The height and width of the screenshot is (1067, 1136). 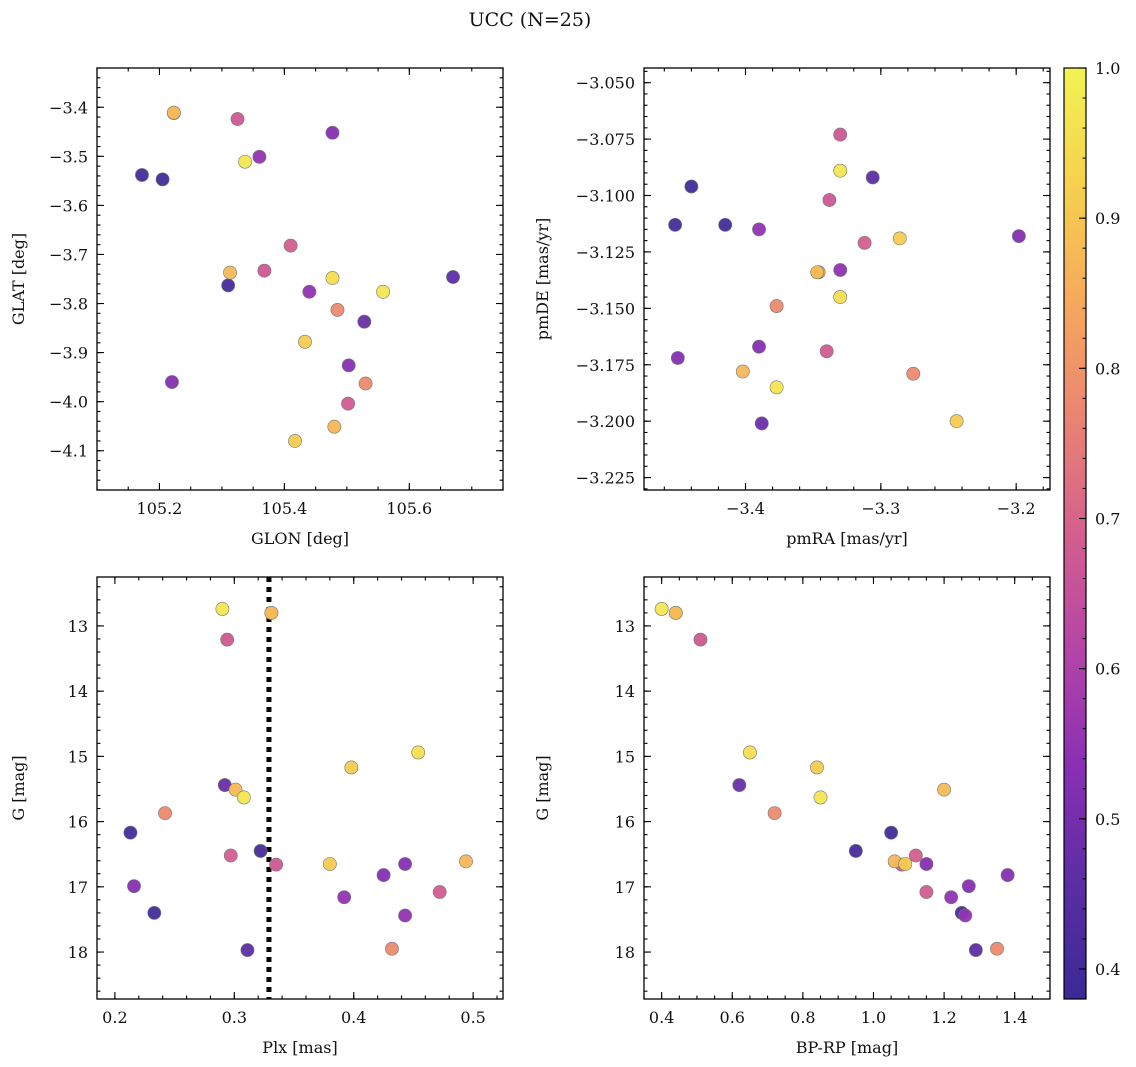 I want to click on y-tick-label: −3.075, so click(x=605, y=139).